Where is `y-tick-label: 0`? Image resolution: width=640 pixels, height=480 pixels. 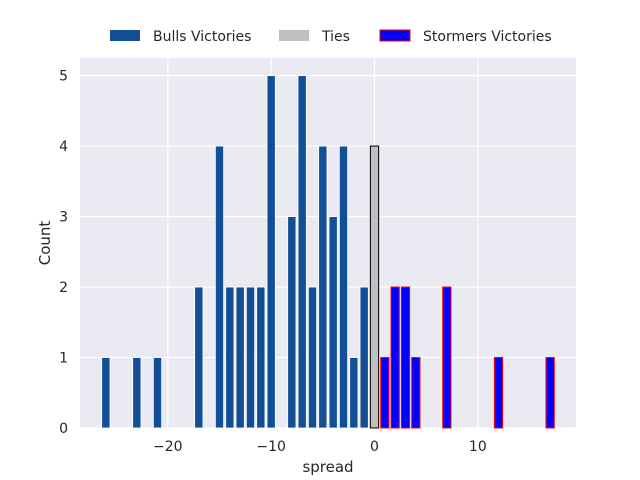
y-tick-label: 0 is located at coordinates (63, 429).